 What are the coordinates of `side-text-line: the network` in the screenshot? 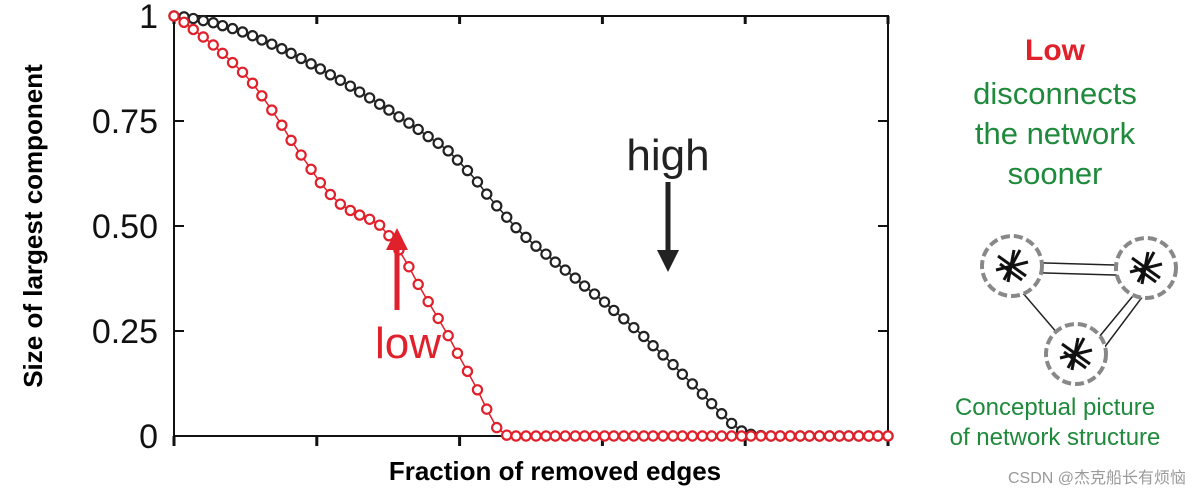 It's located at (1055, 133).